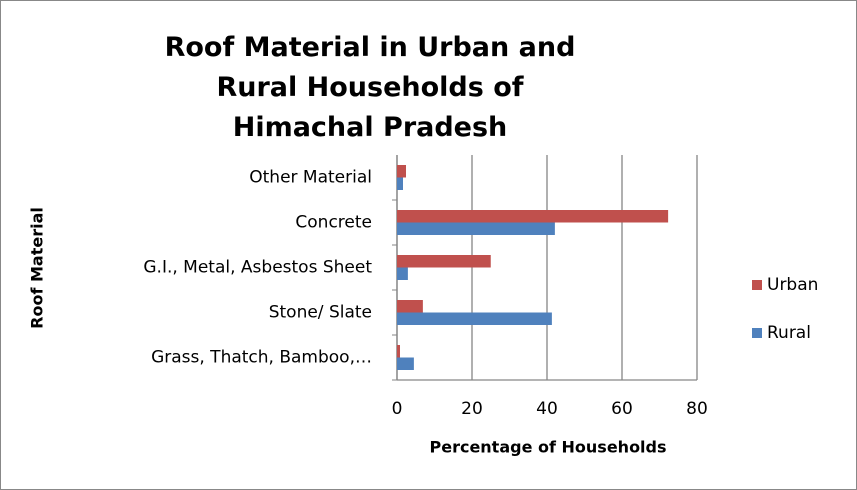 The image size is (857, 490). What do you see at coordinates (792, 285) in the screenshot?
I see `legend-label: Urban` at bounding box center [792, 285].